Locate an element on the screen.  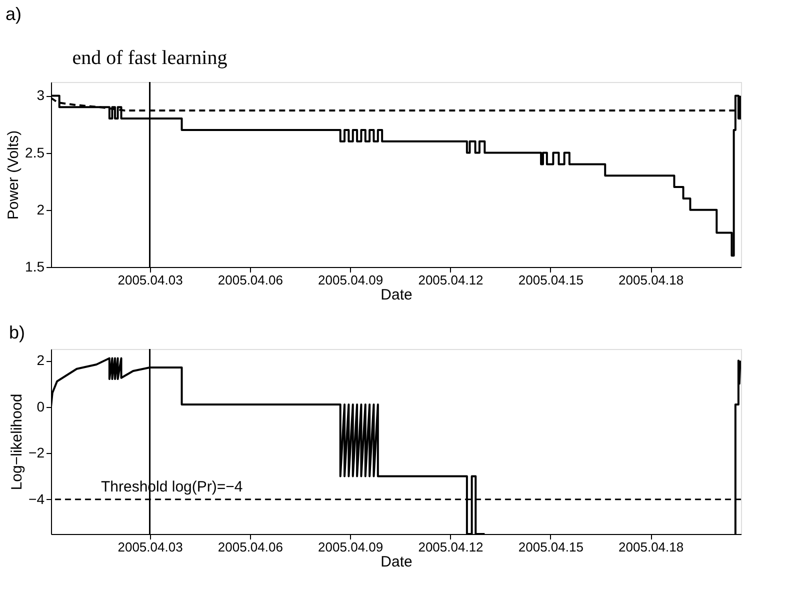
y-tick-label: 1.5 is located at coordinates (35, 266).